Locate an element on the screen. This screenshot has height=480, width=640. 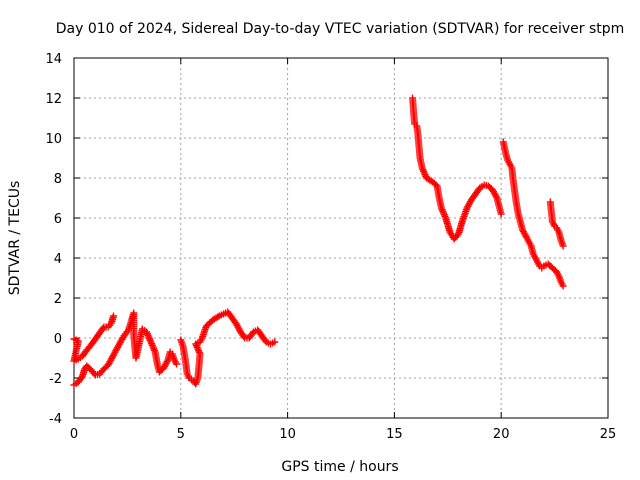
y-tick-label: 2 is located at coordinates (58, 299).